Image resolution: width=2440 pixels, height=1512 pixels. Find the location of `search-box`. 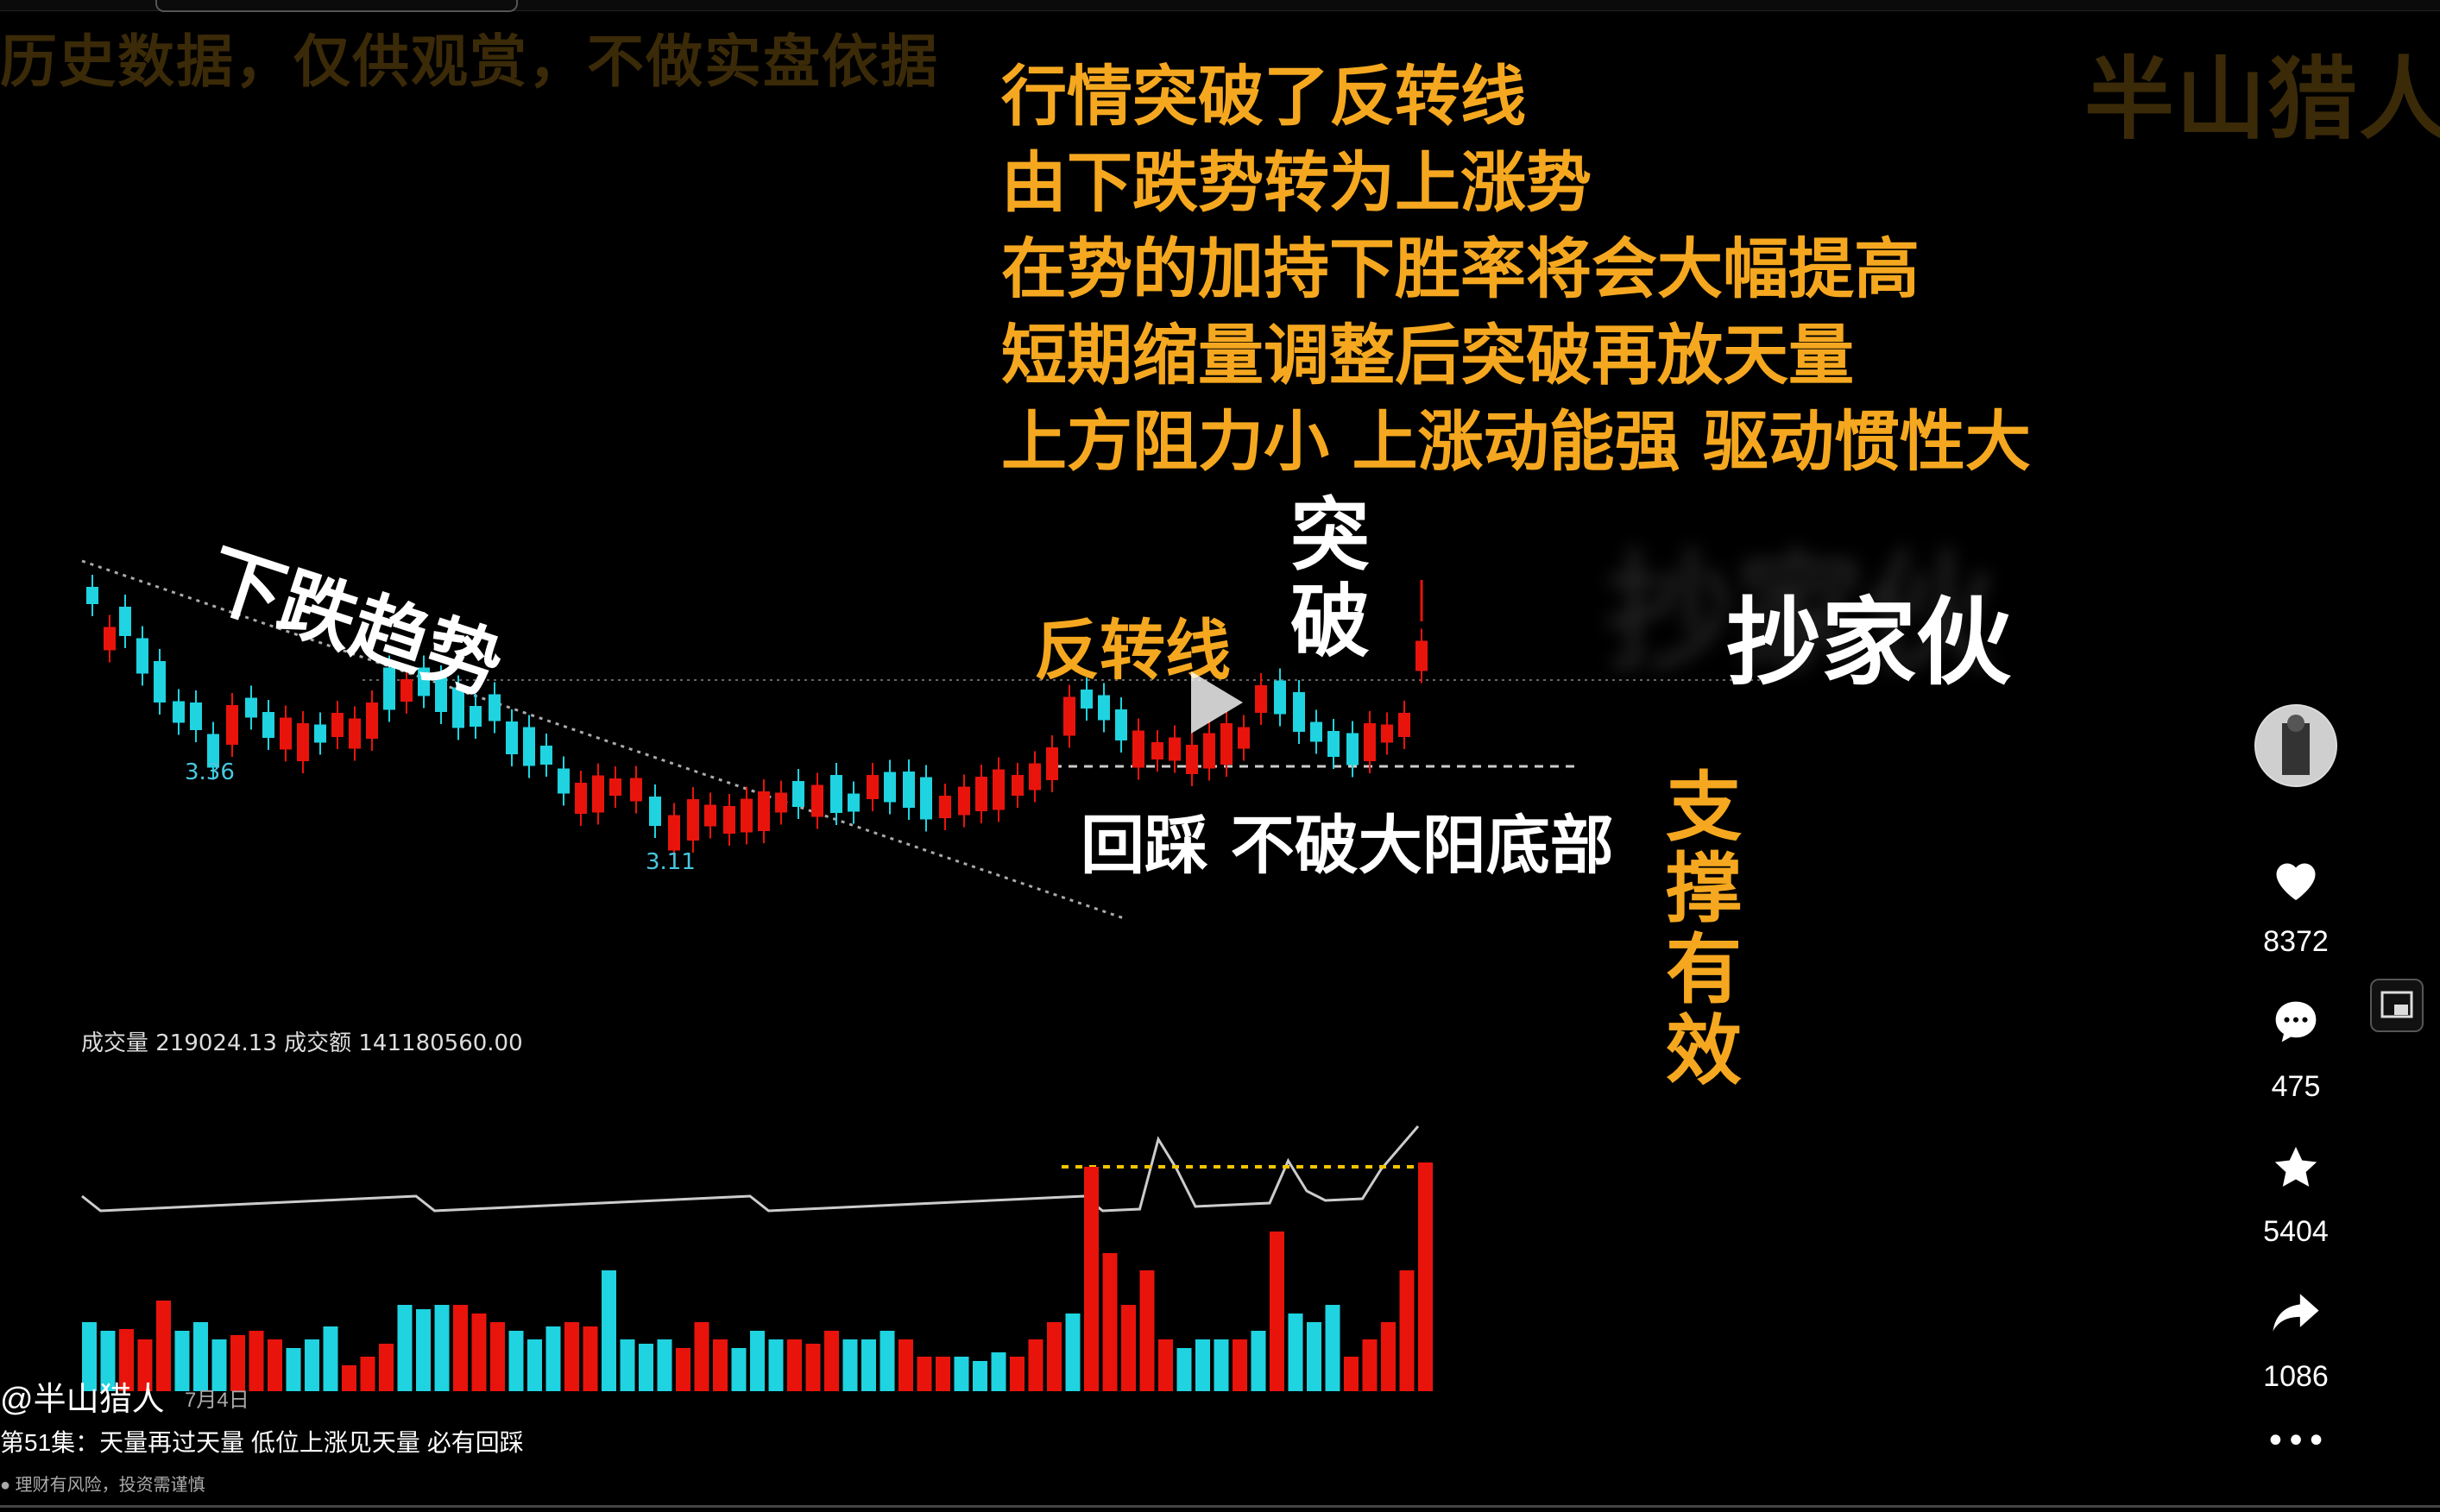

search-box is located at coordinates (336, 6).